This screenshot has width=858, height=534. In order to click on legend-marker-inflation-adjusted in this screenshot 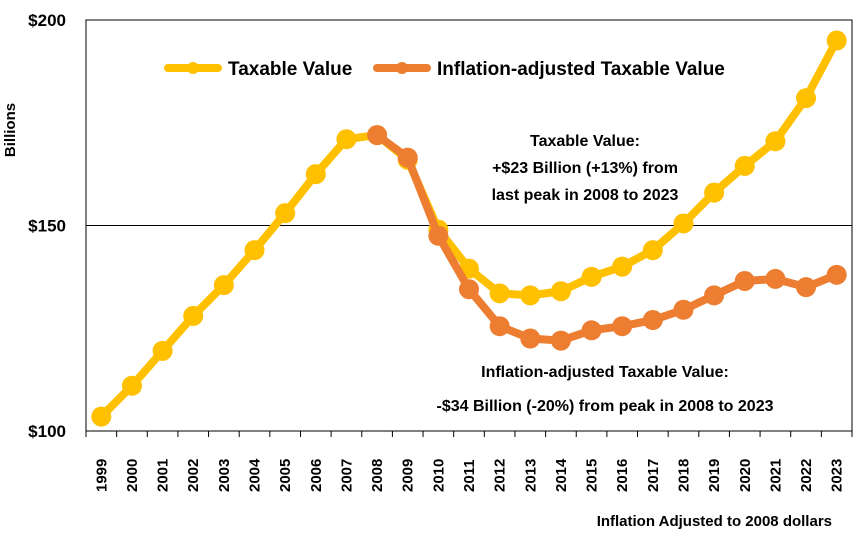, I will do `click(402, 68)`.